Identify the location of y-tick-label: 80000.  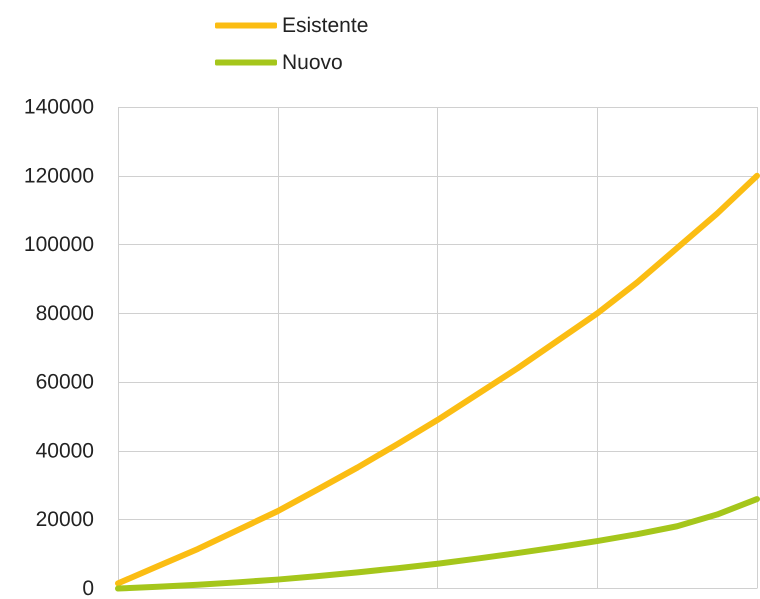
(65, 313).